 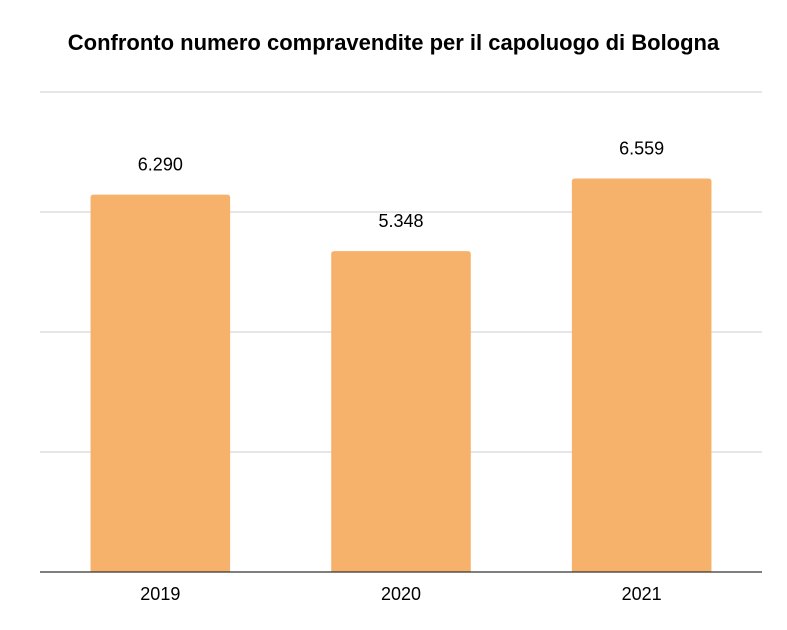 What do you see at coordinates (160, 594) in the screenshot?
I see `x-tick-label-2019: 2019` at bounding box center [160, 594].